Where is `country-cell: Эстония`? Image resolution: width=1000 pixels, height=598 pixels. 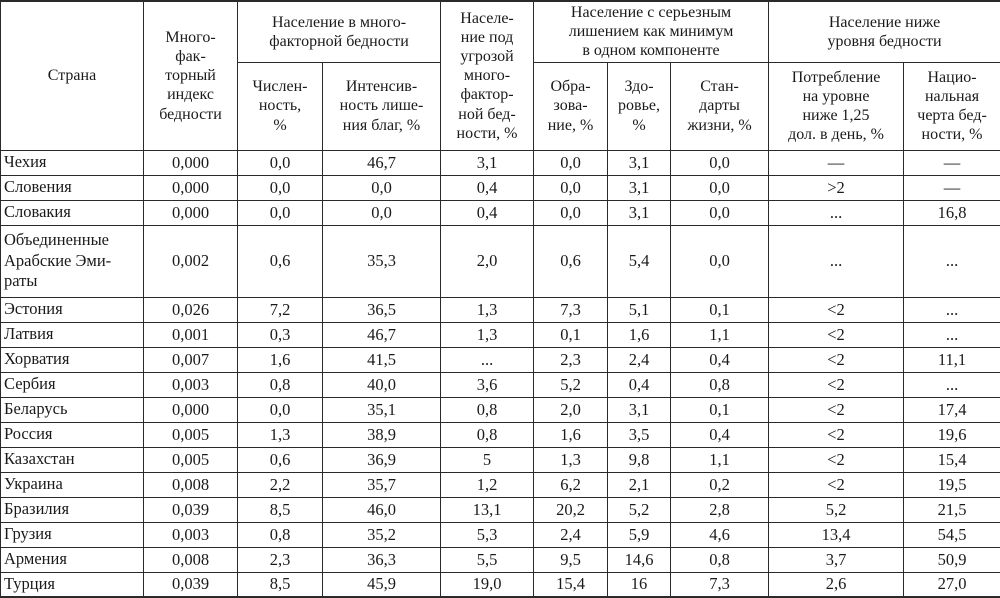 country-cell: Эстония is located at coordinates (72, 309).